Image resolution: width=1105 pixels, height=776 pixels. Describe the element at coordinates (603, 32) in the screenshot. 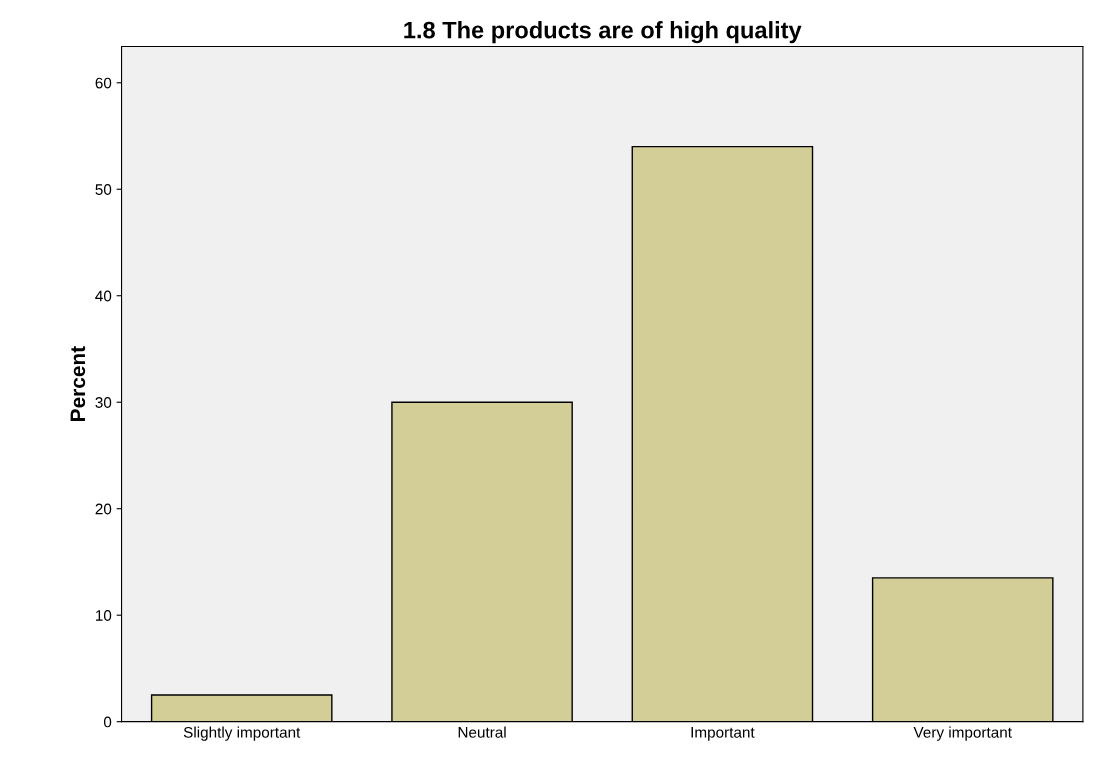

I see `chart-title: 1.8 The products are of high quality` at that location.